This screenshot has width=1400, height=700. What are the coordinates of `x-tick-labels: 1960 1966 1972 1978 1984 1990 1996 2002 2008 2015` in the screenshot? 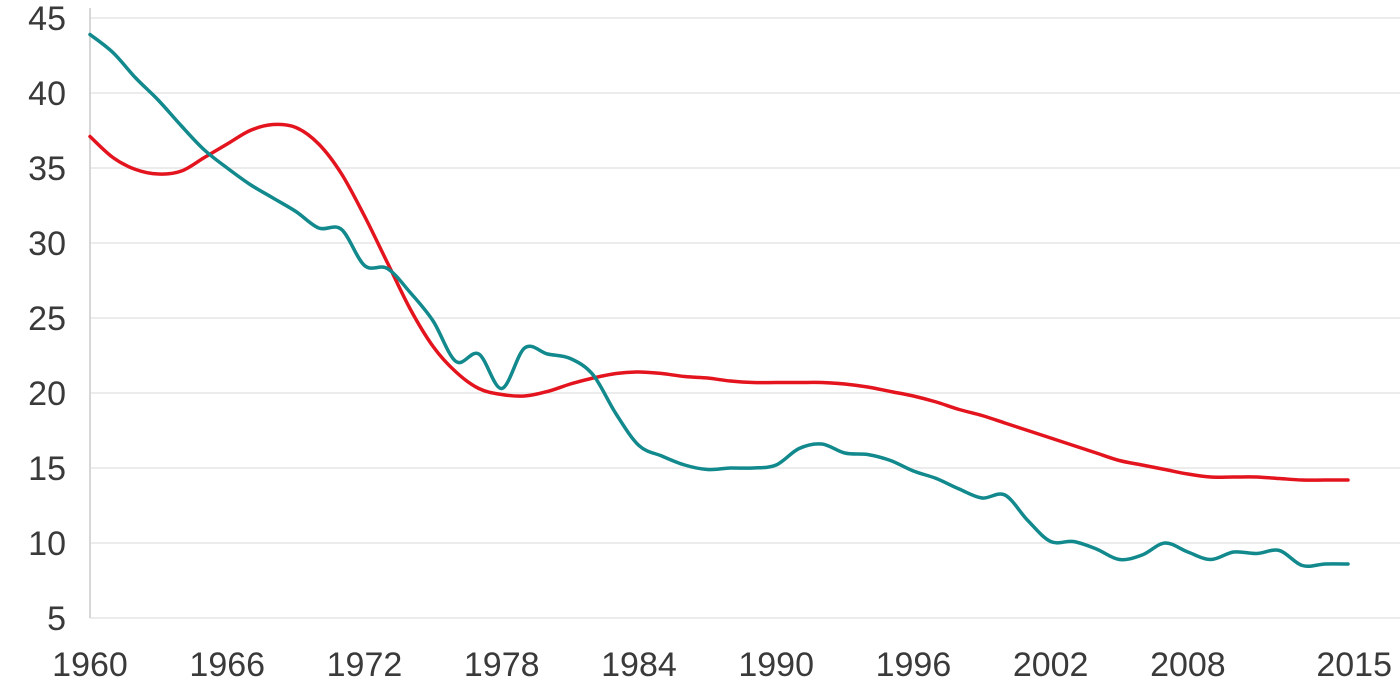 It's located at (722, 665).